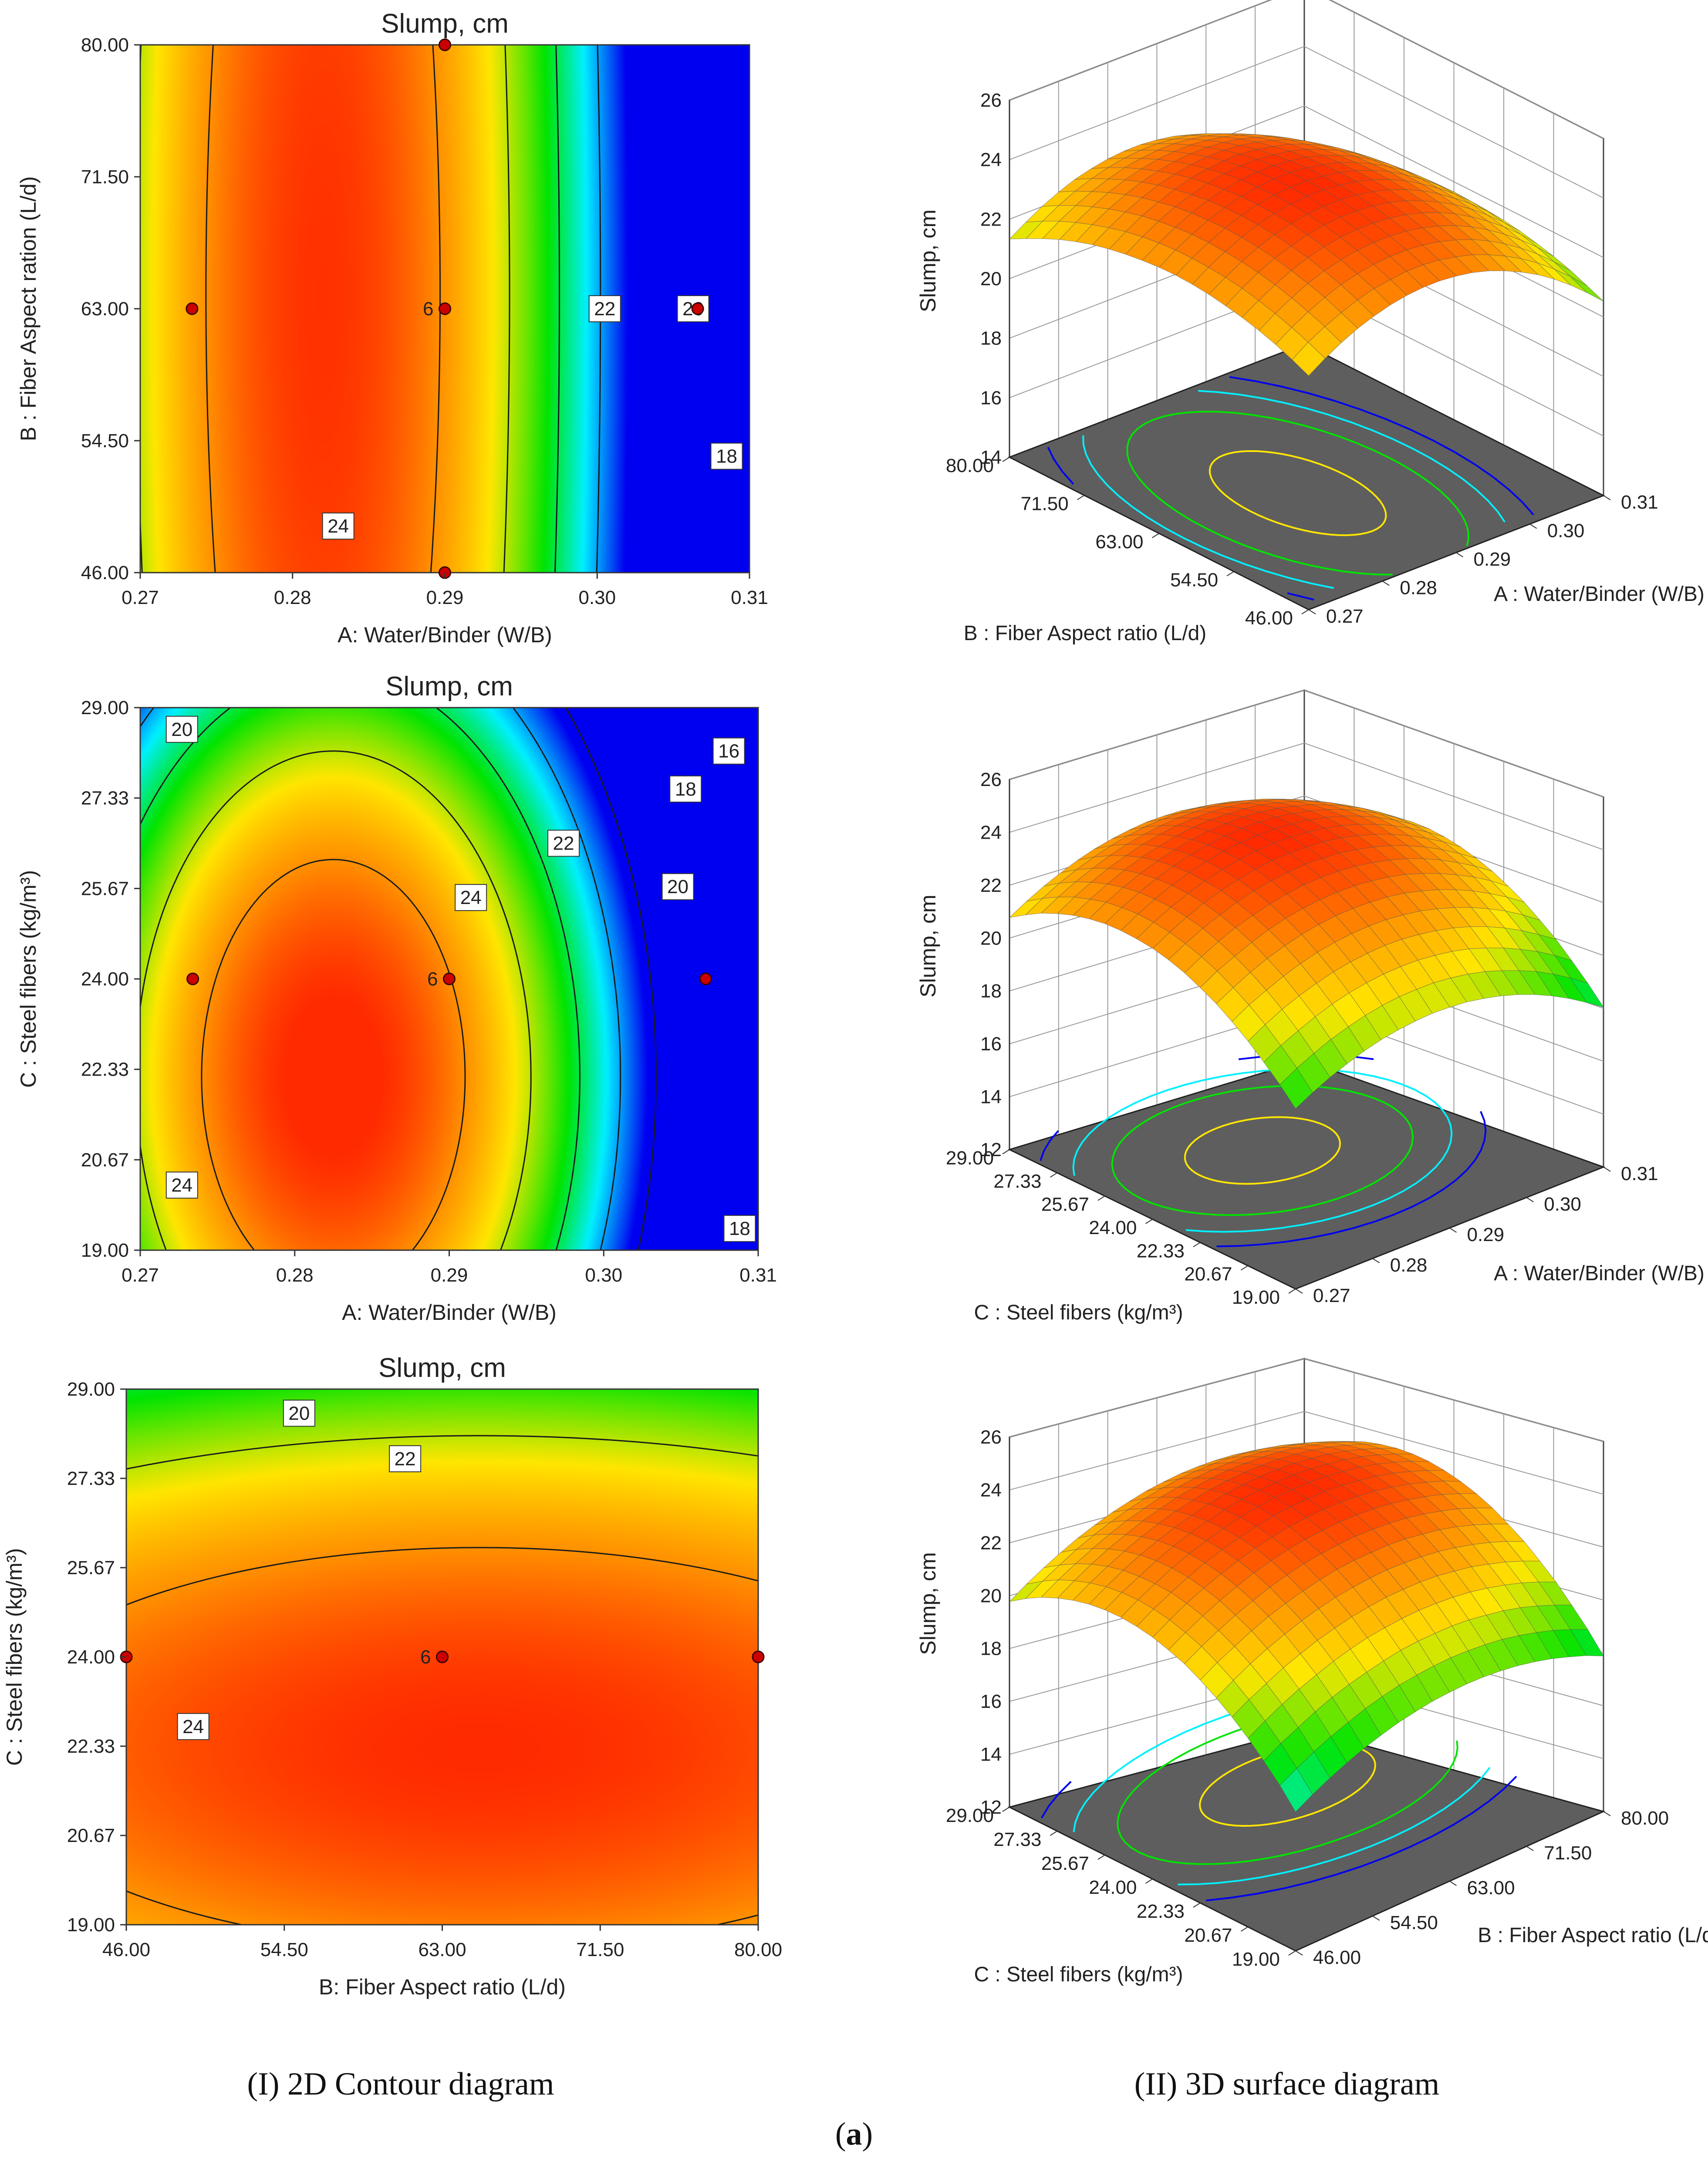 This screenshot has height=2159, width=1708. I want to click on contour-label-5: 24, so click(471, 897).